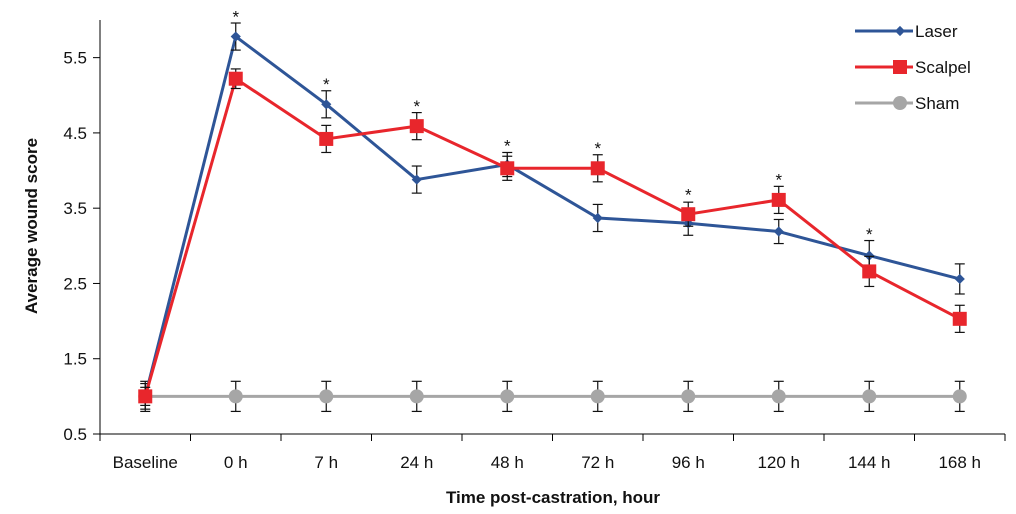  I want to click on x-tick-label: 120 h, so click(778, 462).